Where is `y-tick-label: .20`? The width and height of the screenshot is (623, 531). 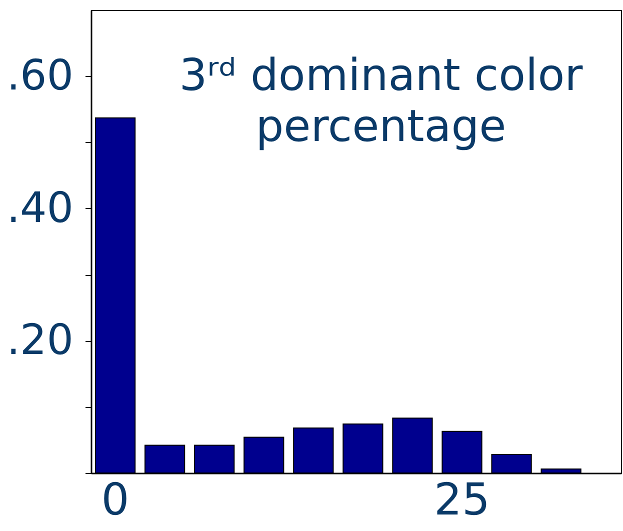 y-tick-label: .20 is located at coordinates (40, 339).